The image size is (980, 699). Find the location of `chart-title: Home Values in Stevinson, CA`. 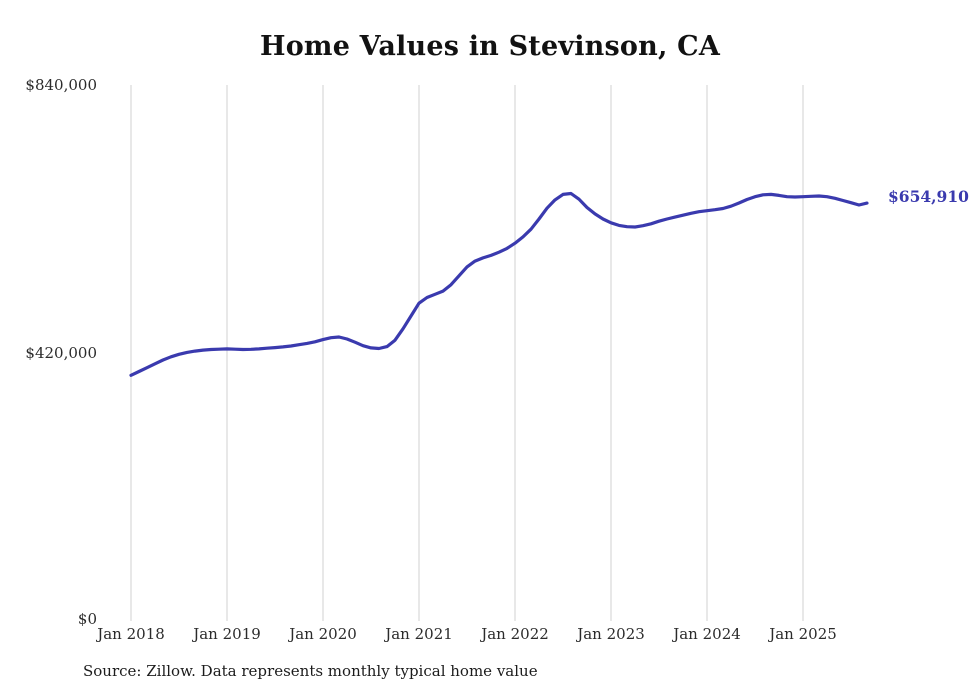

chart-title: Home Values in Stevinson, CA is located at coordinates (490, 46).